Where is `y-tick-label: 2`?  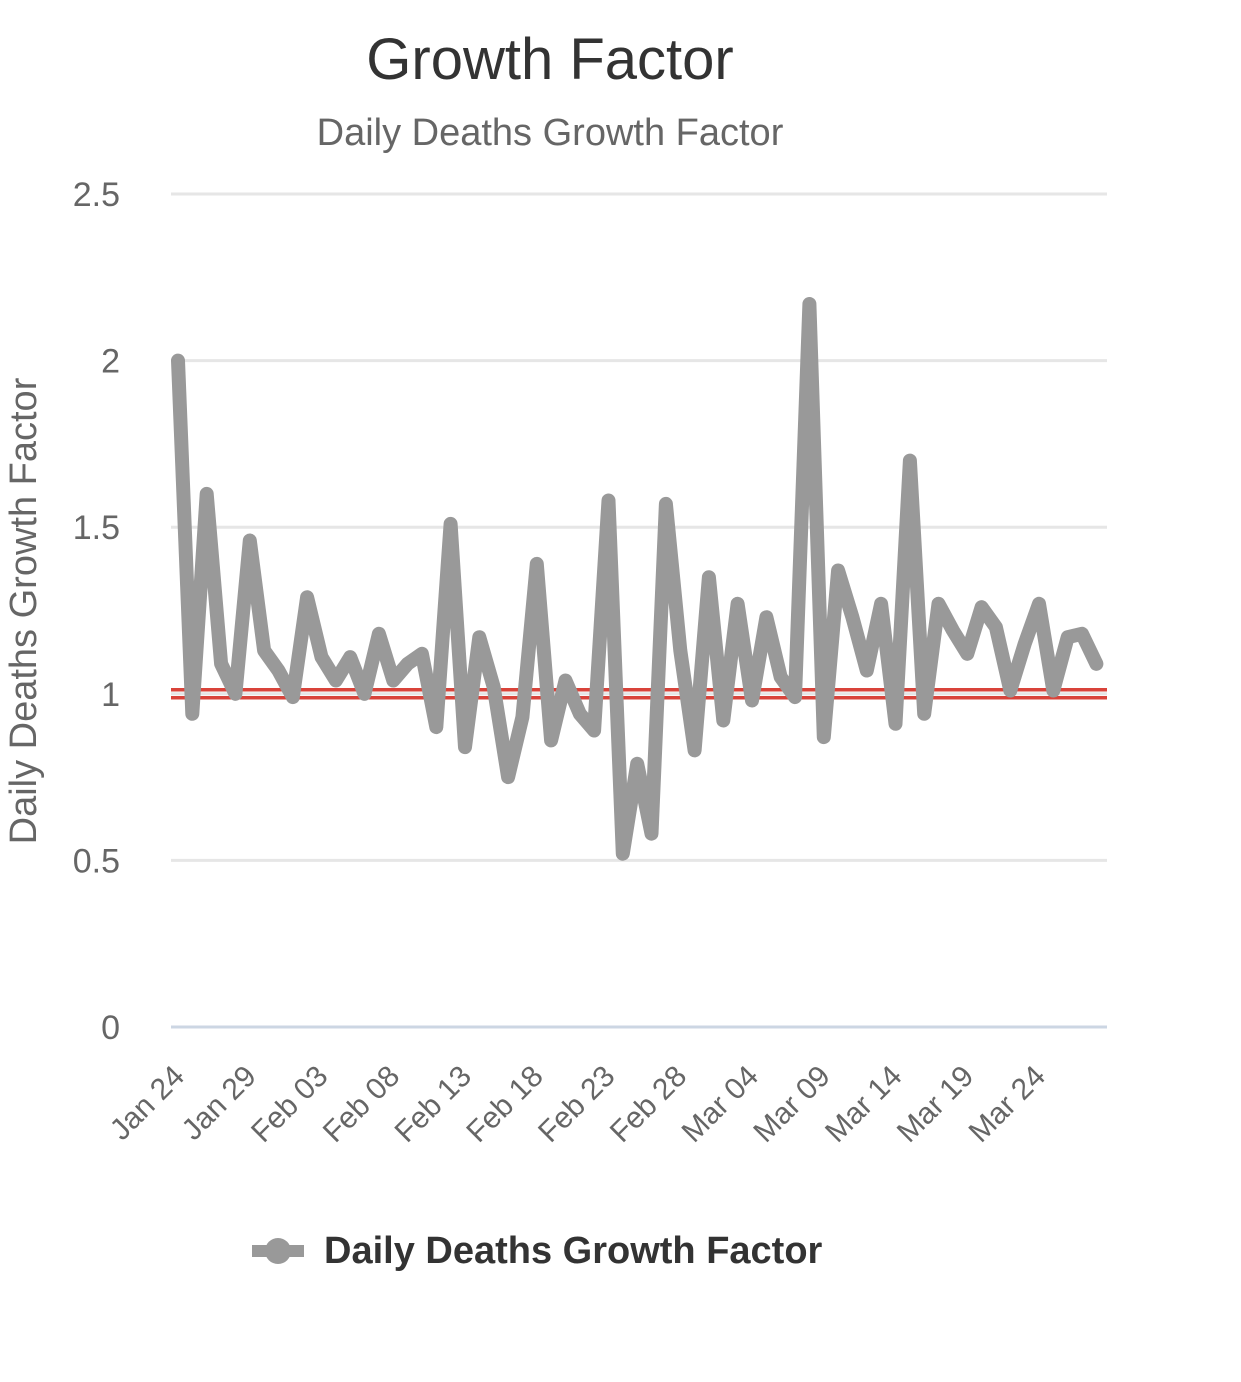 y-tick-label: 2 is located at coordinates (110, 362).